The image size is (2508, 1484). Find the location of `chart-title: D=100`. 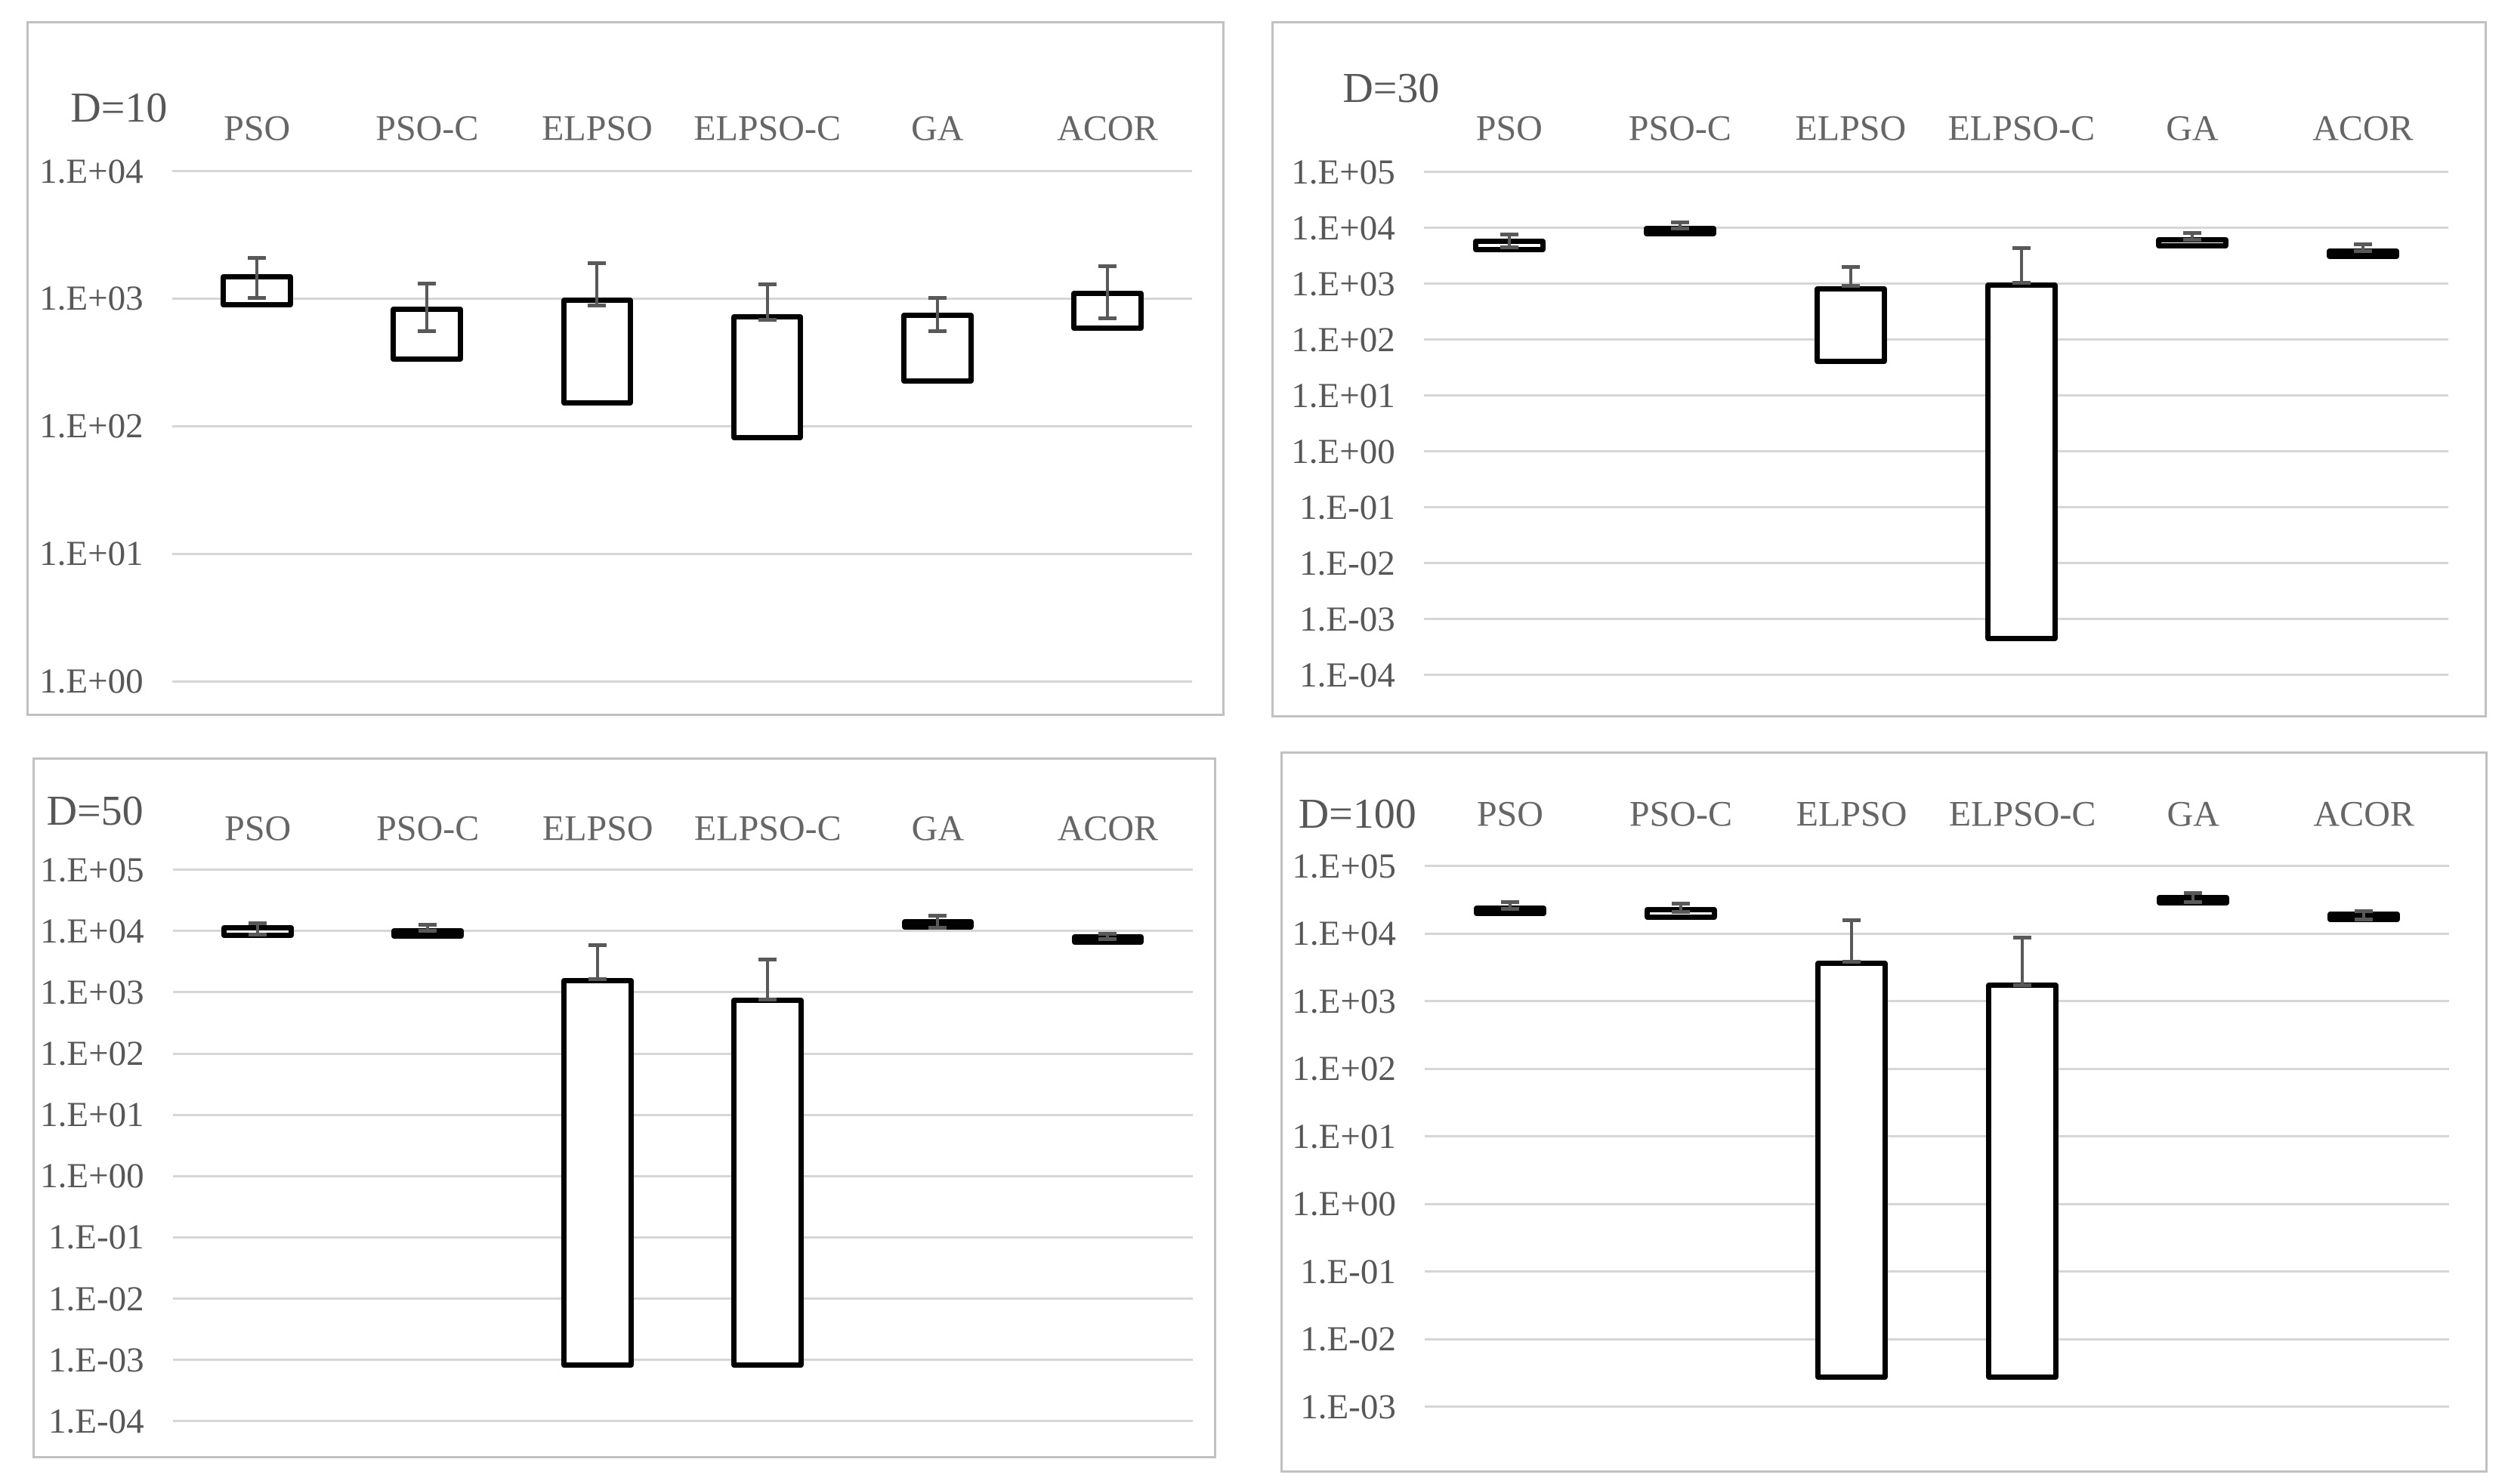

chart-title: D=100 is located at coordinates (1357, 814).